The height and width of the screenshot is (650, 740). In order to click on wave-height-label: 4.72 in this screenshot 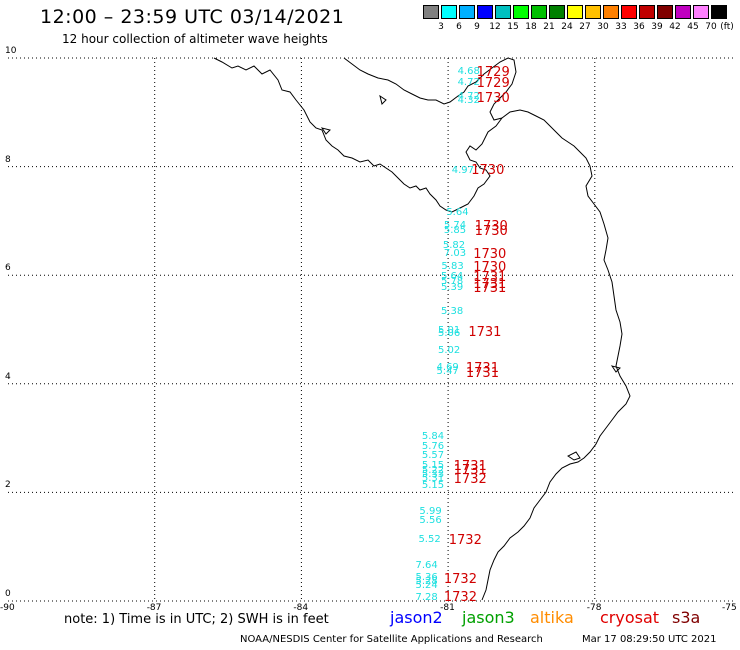, I will do `click(468, 83)`.